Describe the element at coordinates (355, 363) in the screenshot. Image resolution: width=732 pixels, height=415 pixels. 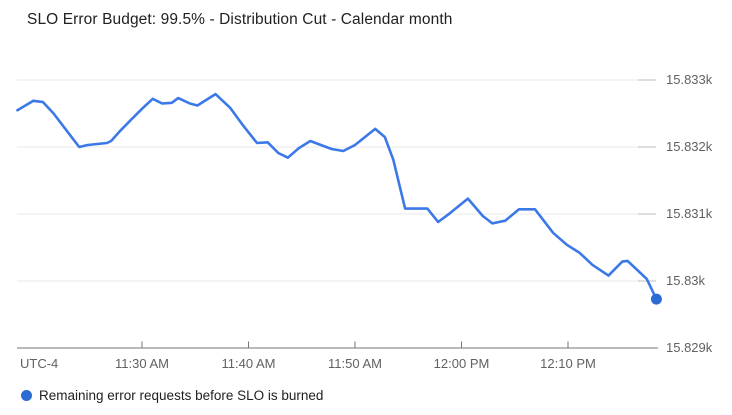
I see `x-axis-label: 11:50 AM` at that location.